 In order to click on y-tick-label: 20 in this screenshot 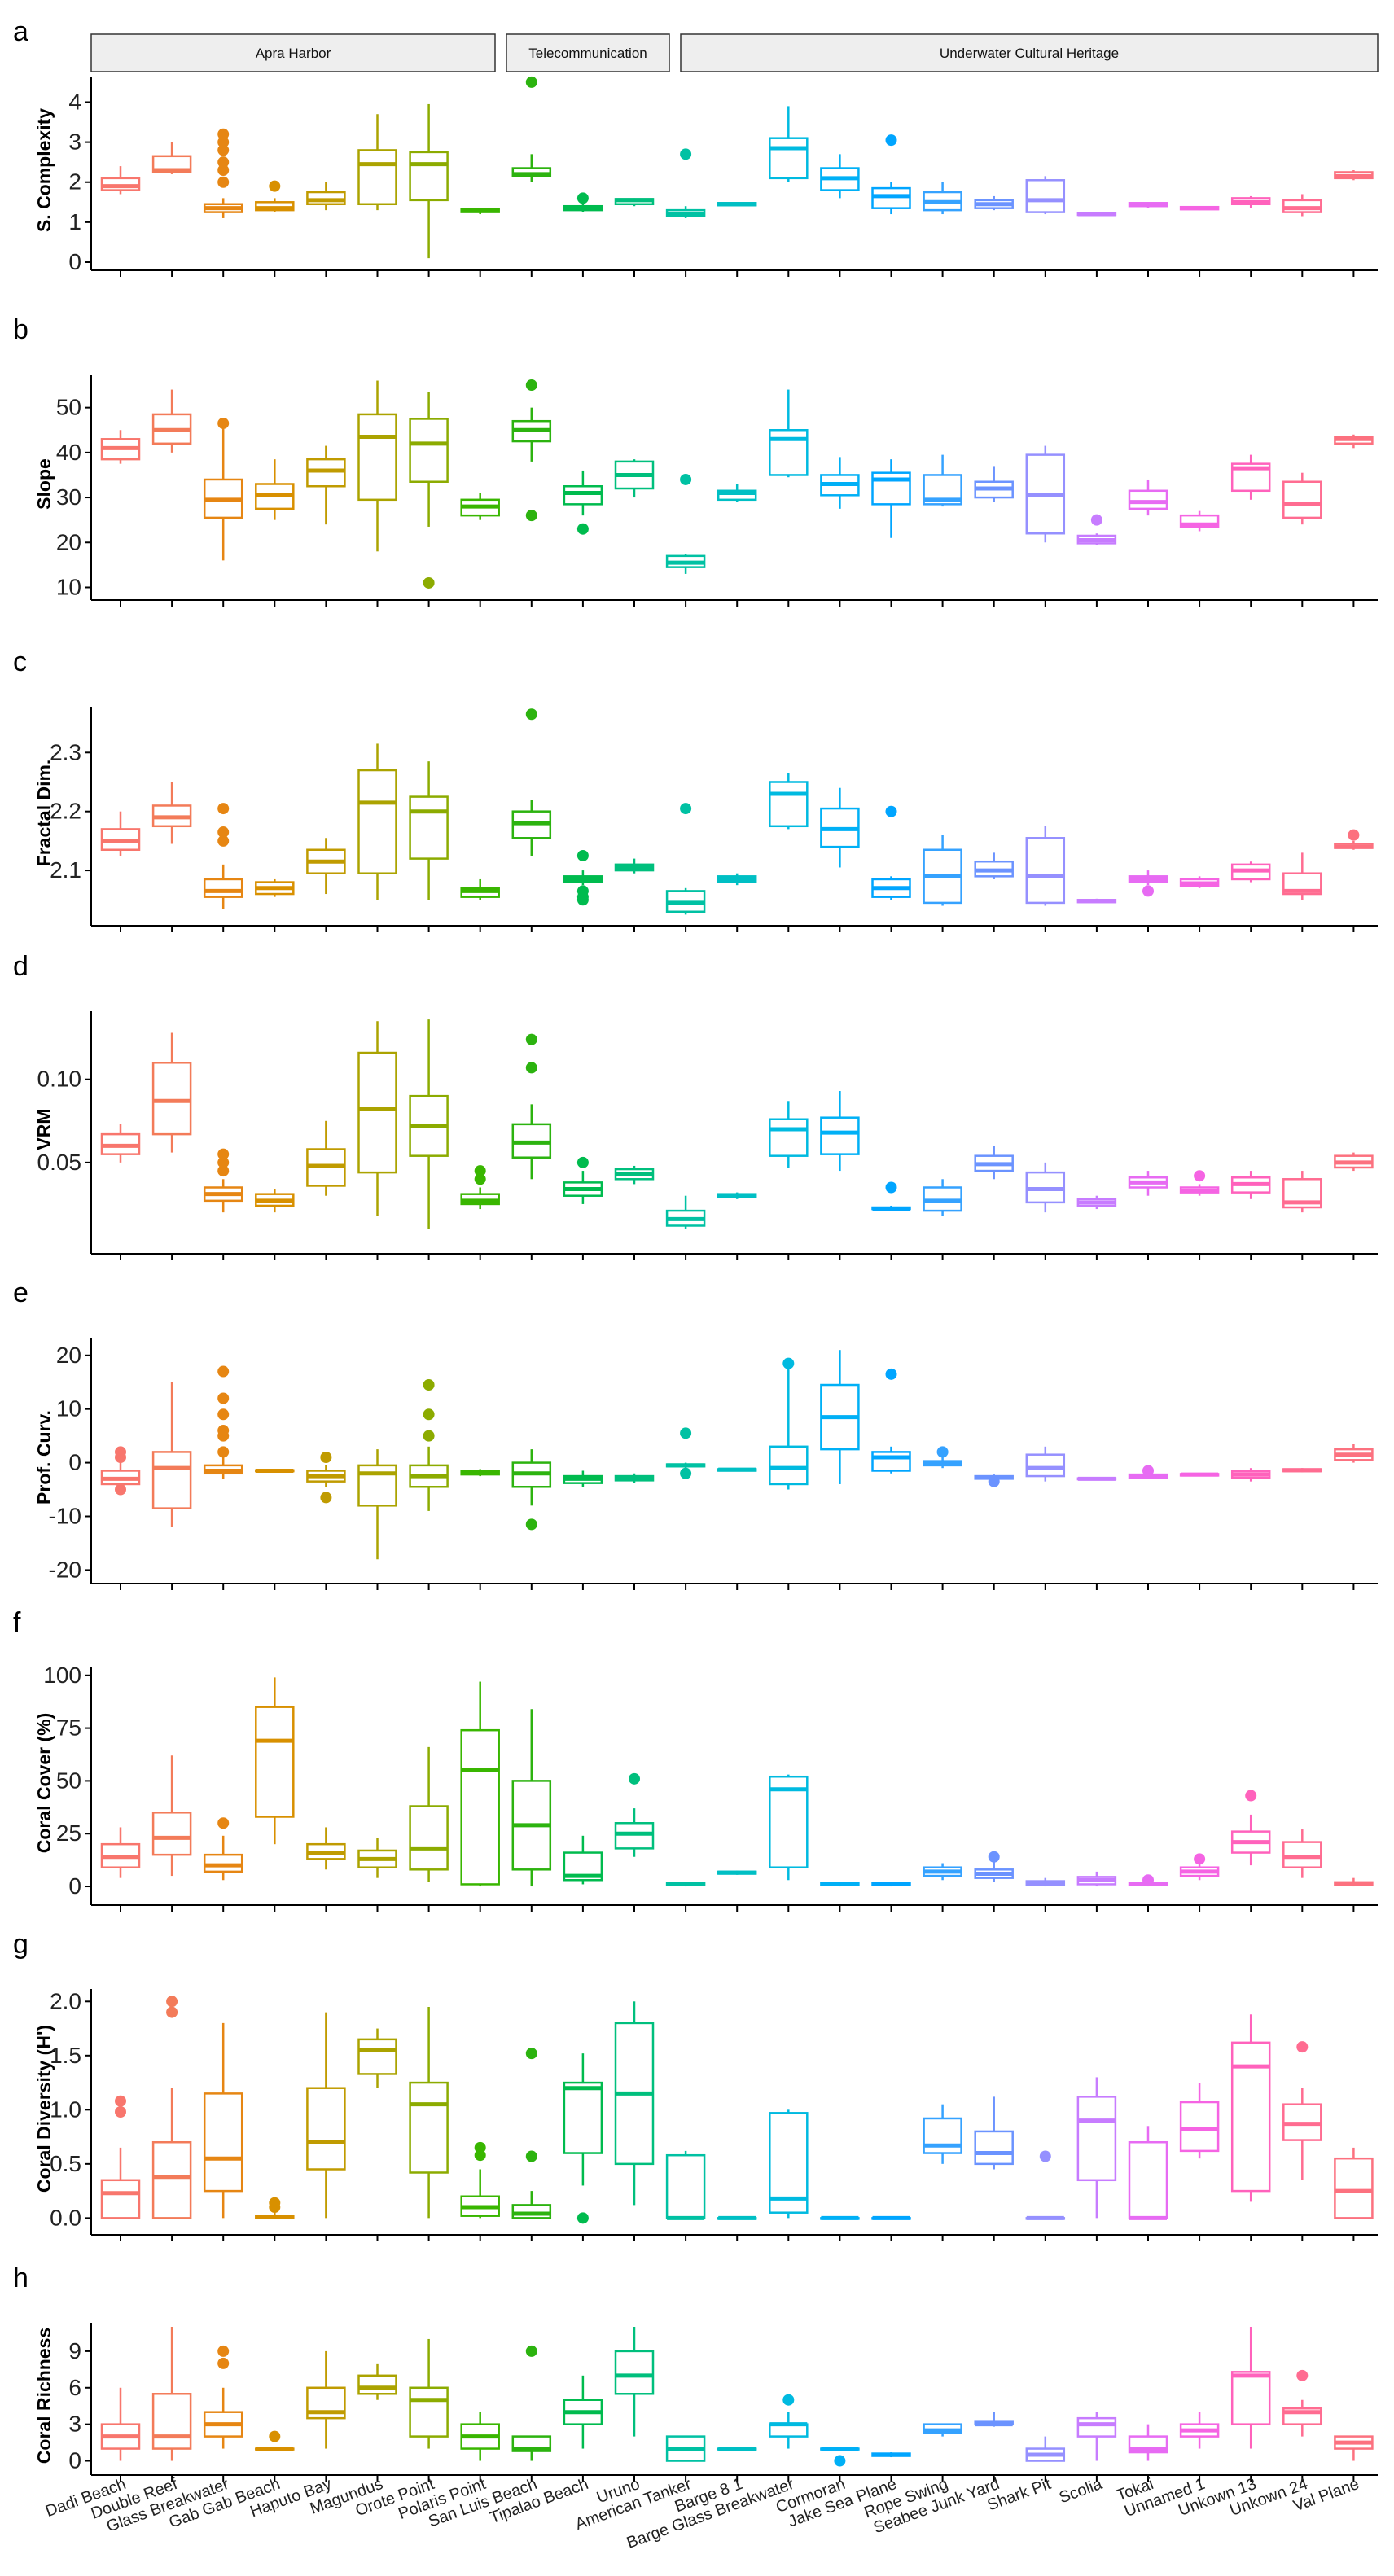, I will do `click(68, 1355)`.